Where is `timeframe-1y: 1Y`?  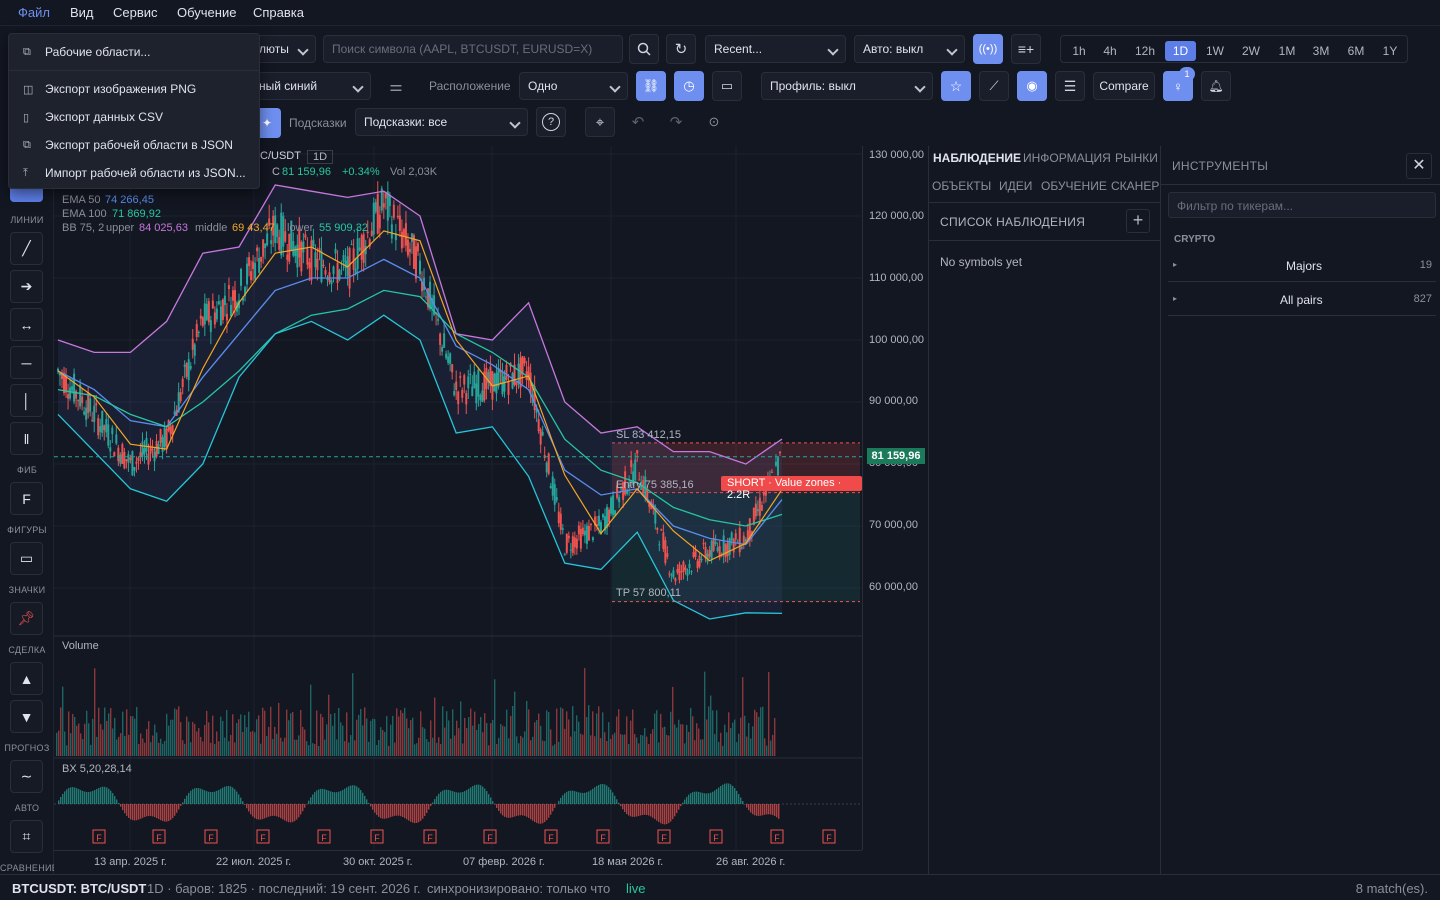 timeframe-1y: 1Y is located at coordinates (1390, 51).